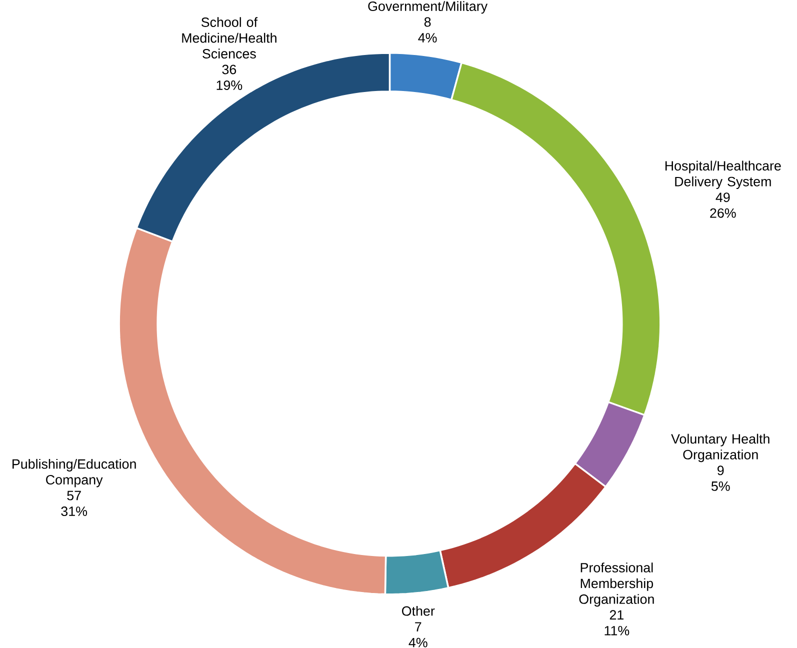  I want to click on data-label: 8, so click(427, 22).